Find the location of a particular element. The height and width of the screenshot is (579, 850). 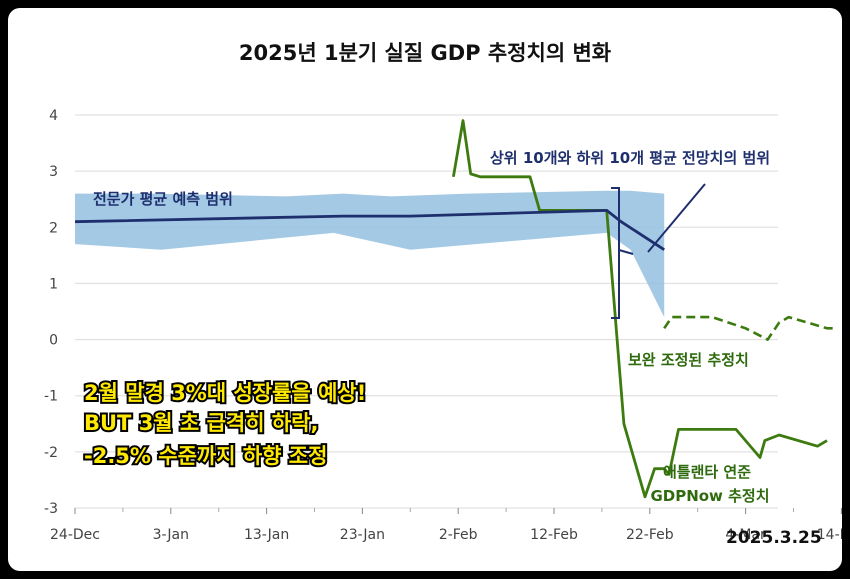

band-label: 상위 10개와 하위 10개 평균 전망치의 범위 is located at coordinates (630, 158).